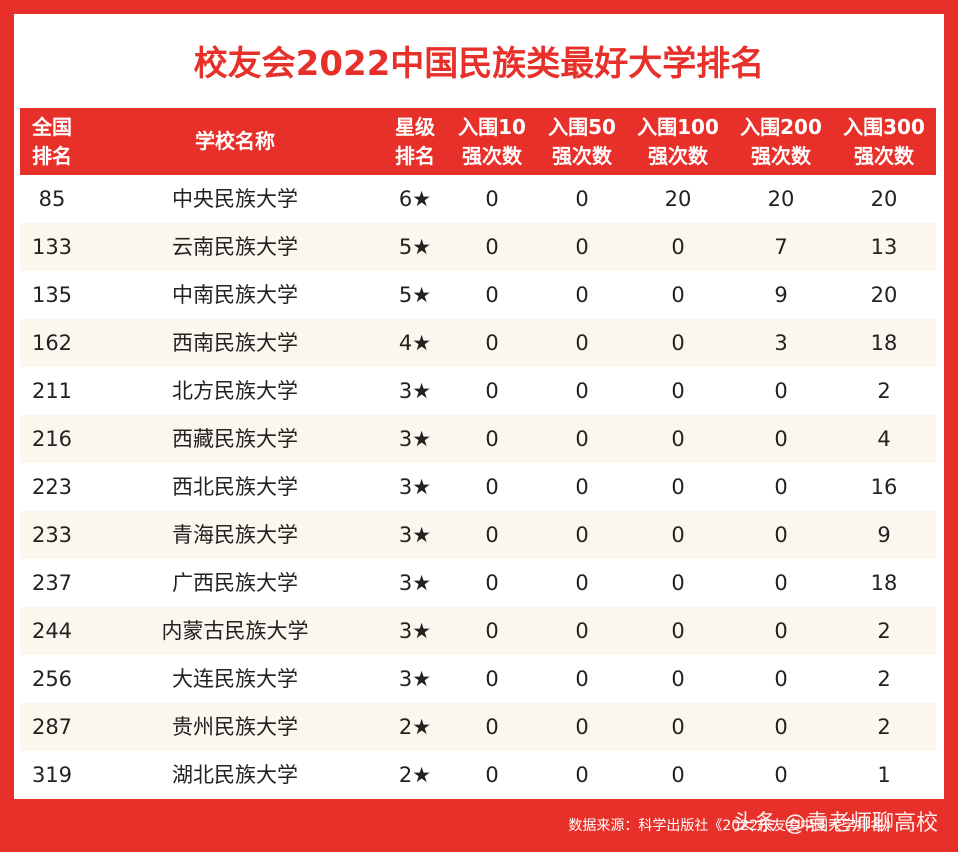  Describe the element at coordinates (479, 64) in the screenshot. I see `title: 校友会2022中国民族类最好大学排名` at that location.